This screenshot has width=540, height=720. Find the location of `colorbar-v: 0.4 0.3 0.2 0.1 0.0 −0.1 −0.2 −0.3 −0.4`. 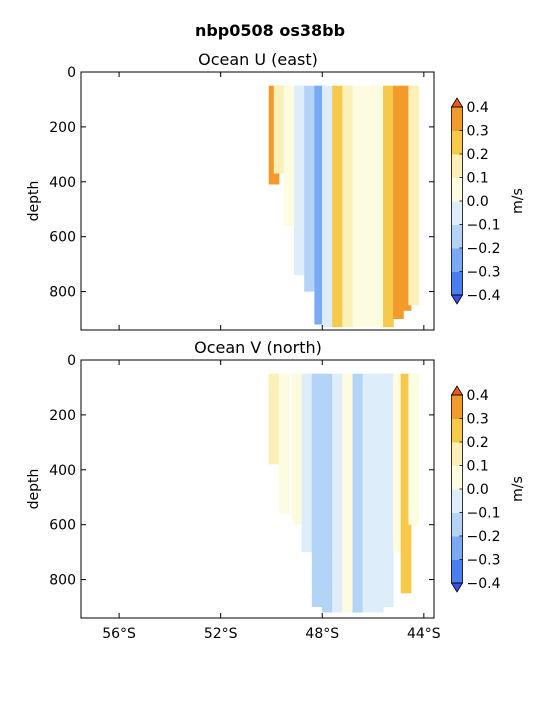

colorbar-v: 0.4 0.3 0.2 0.1 0.0 −0.1 −0.2 −0.3 −0.4 is located at coordinates (475, 489).